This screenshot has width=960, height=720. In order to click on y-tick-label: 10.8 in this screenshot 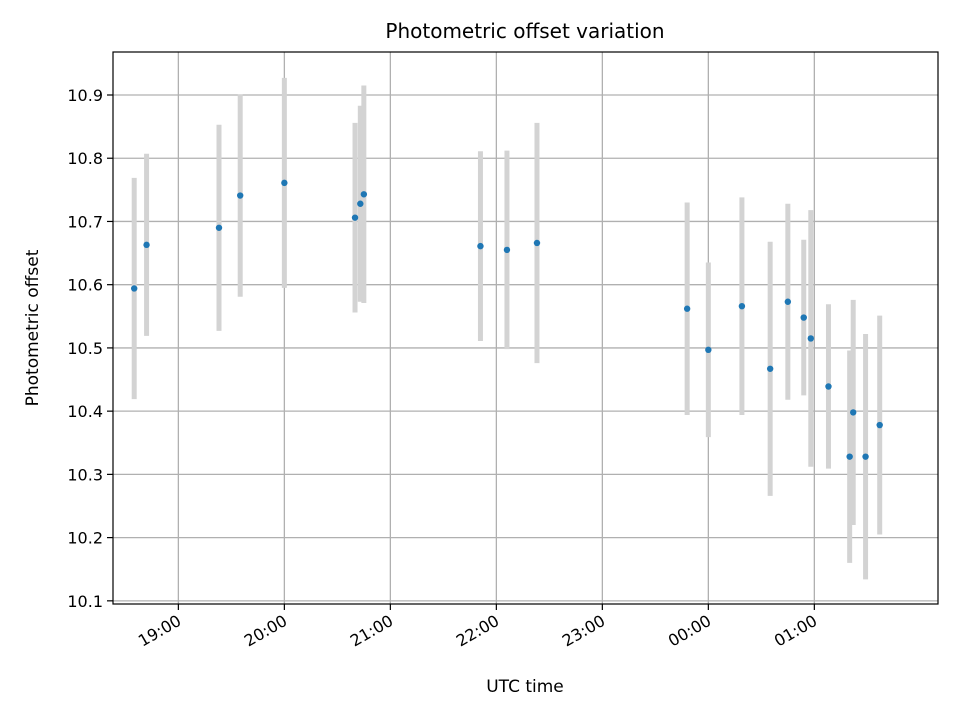, I will do `click(85, 158)`.